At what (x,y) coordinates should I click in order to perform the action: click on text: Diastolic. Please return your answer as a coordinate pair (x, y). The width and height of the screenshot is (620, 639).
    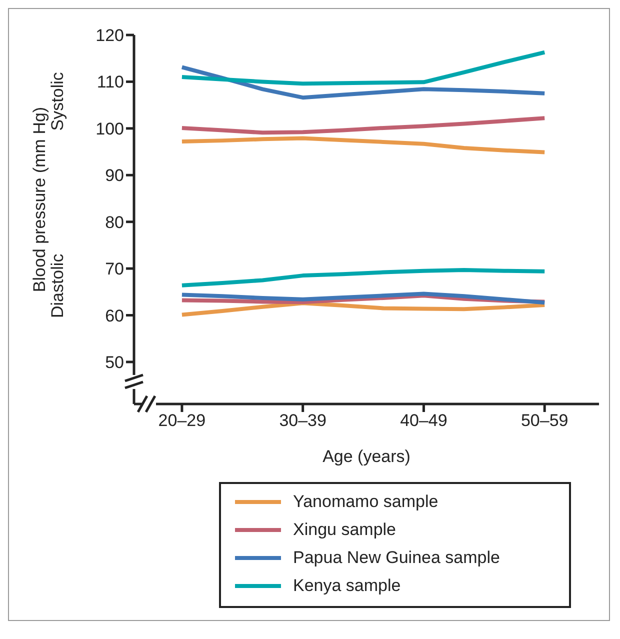
    Looking at the image, I should click on (57, 285).